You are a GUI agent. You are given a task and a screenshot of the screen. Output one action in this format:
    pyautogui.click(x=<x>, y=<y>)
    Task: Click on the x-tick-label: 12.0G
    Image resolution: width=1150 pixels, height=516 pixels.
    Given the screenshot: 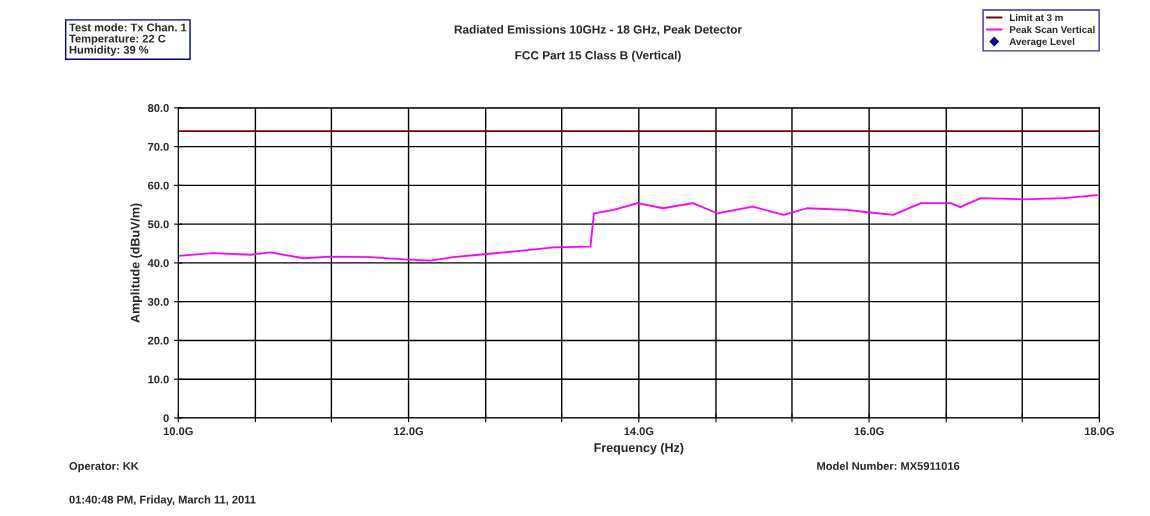 What is the action you would take?
    pyautogui.click(x=408, y=431)
    